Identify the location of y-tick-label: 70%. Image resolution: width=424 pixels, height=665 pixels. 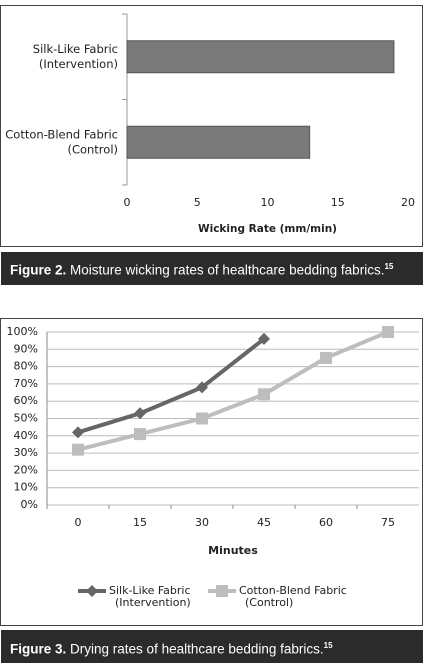
(26, 383).